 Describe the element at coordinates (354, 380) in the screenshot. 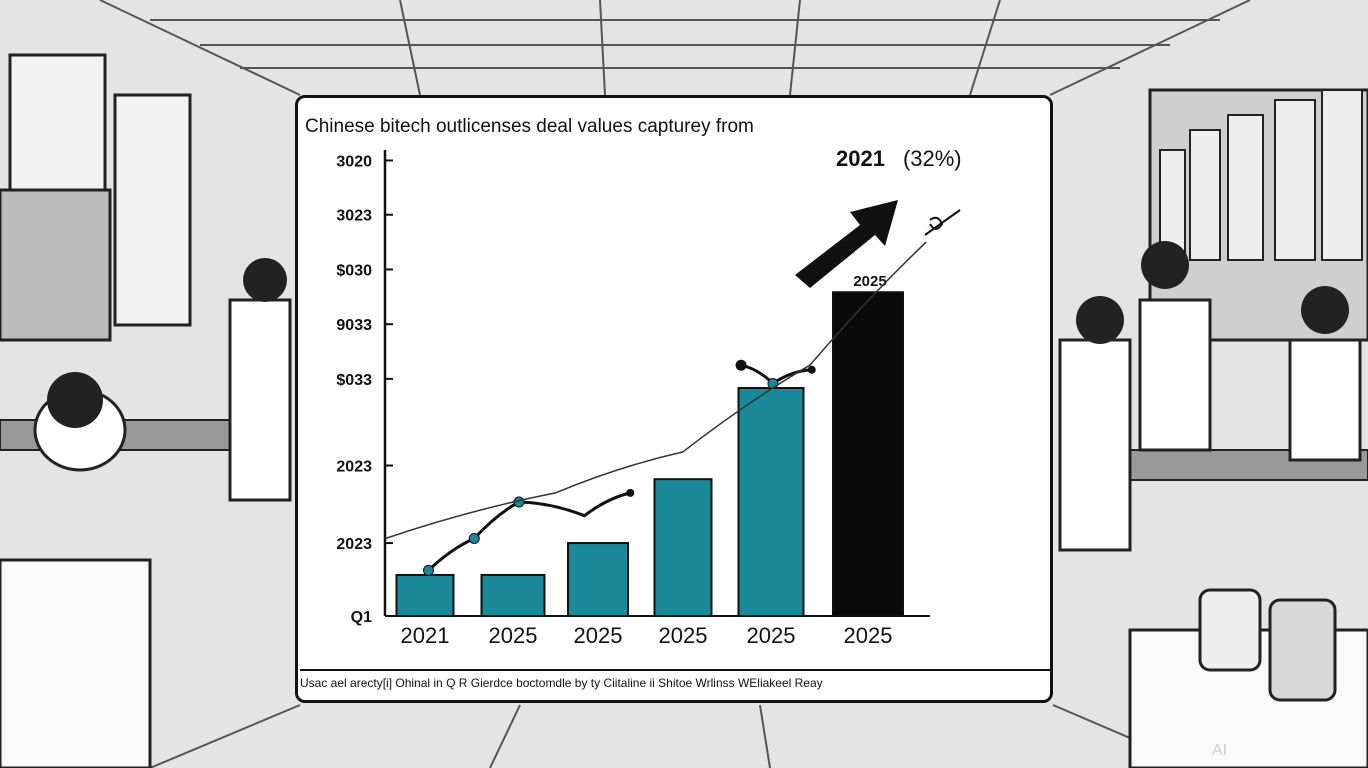

I see `y-tick-label: $033` at that location.